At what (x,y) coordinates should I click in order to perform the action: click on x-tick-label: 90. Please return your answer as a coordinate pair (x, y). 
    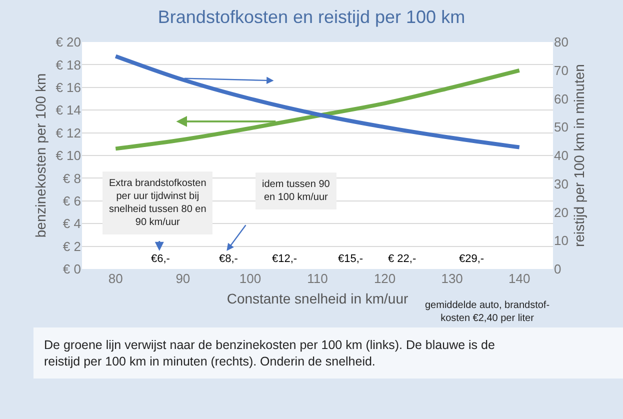
    Looking at the image, I should click on (183, 278).